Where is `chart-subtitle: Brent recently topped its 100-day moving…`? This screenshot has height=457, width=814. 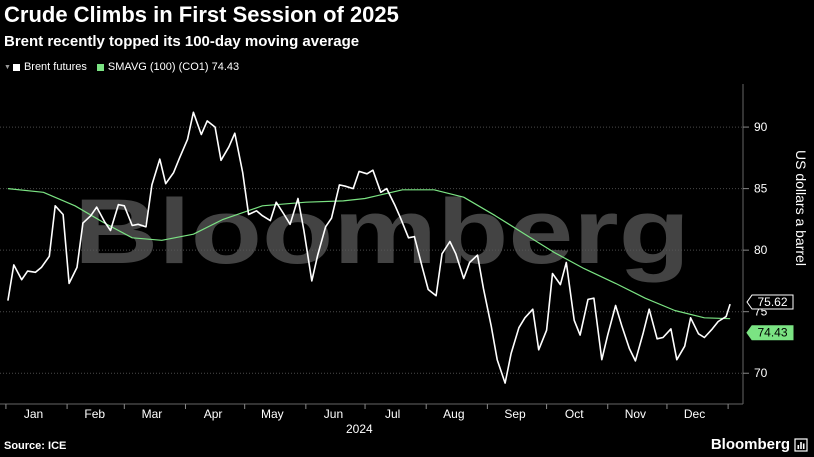 chart-subtitle: Brent recently topped its 100-day moving… is located at coordinates (182, 41).